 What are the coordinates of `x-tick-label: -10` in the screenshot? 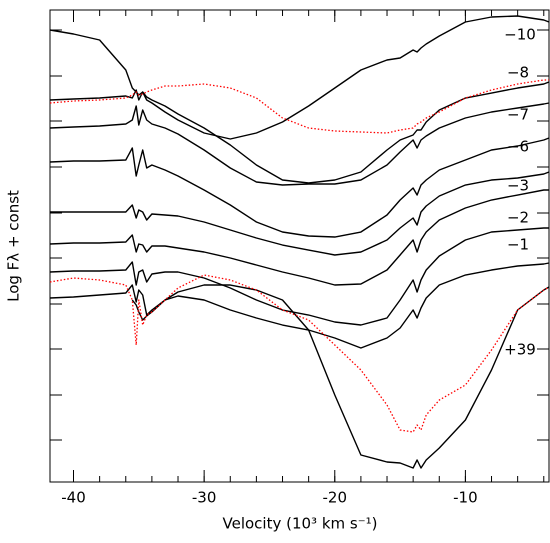 It's located at (465, 498).